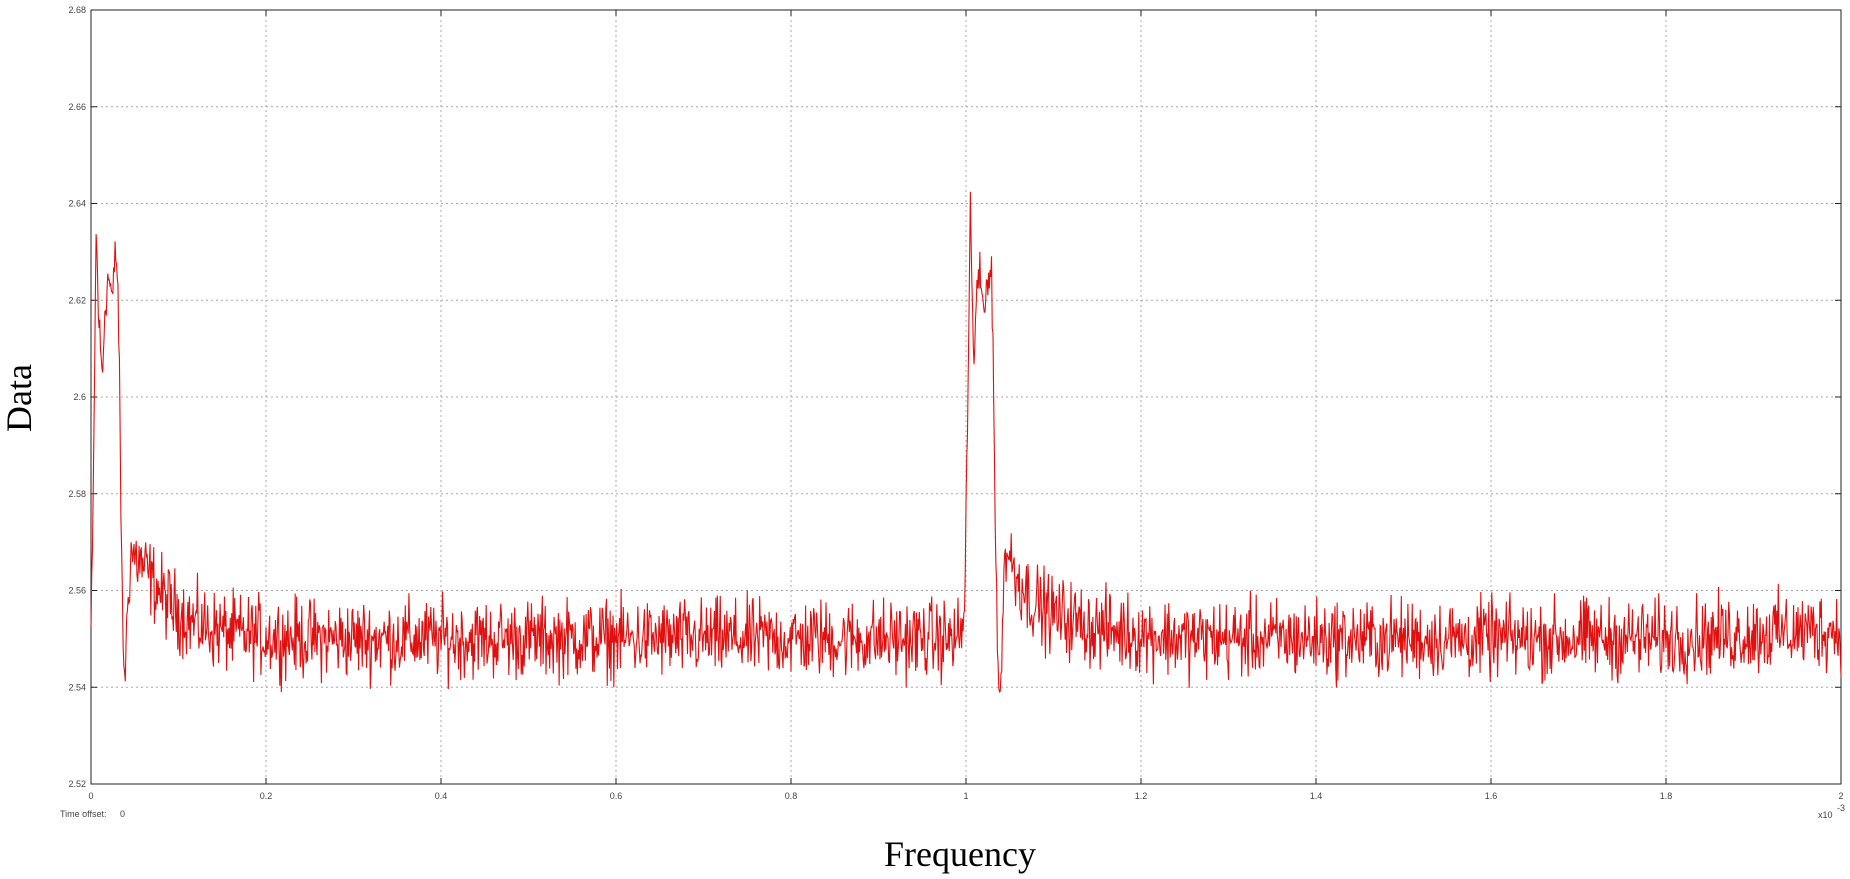 Image resolution: width=1850 pixels, height=879 pixels. Describe the element at coordinates (266, 796) in the screenshot. I see `x-tick-label: 0.2` at that location.